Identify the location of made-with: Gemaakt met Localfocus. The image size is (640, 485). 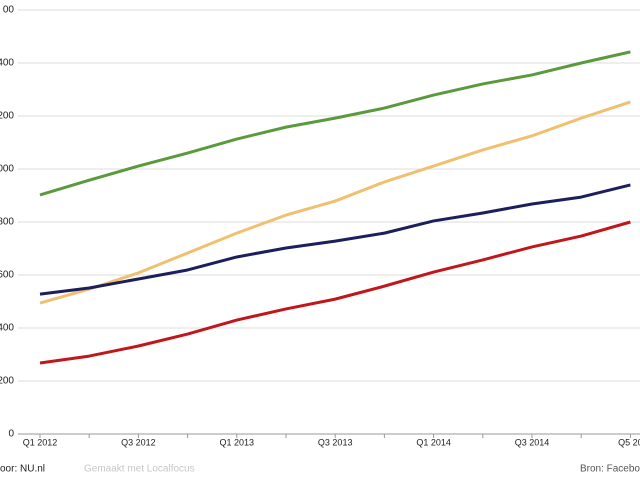
(139, 469).